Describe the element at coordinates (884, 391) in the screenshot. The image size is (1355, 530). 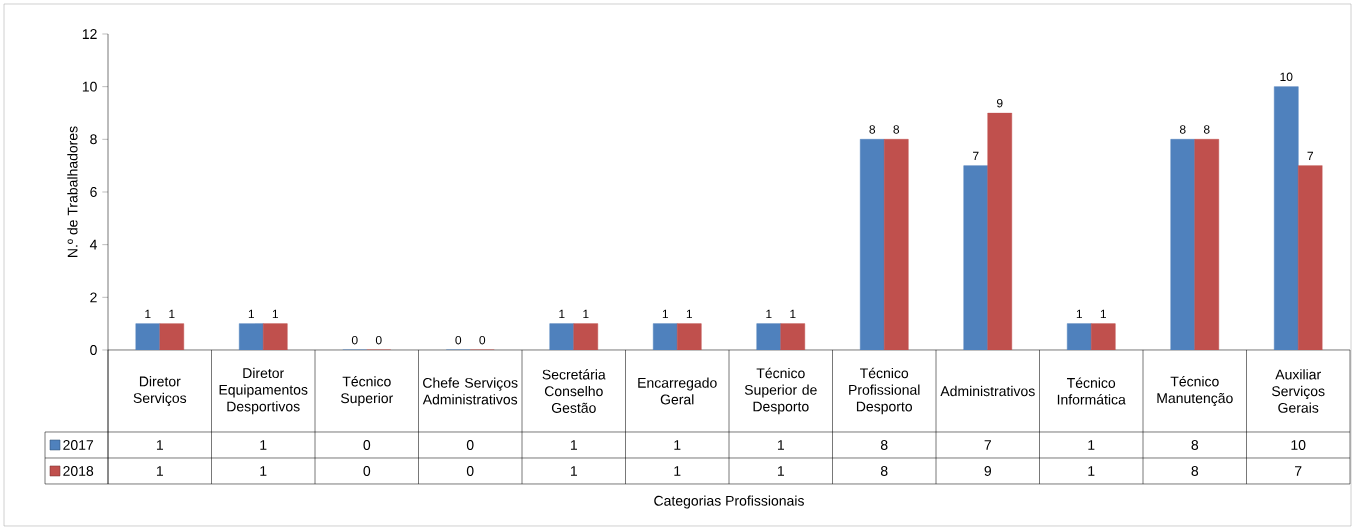
I see `x-tick-label: Técnico Profissional Desporto` at that location.